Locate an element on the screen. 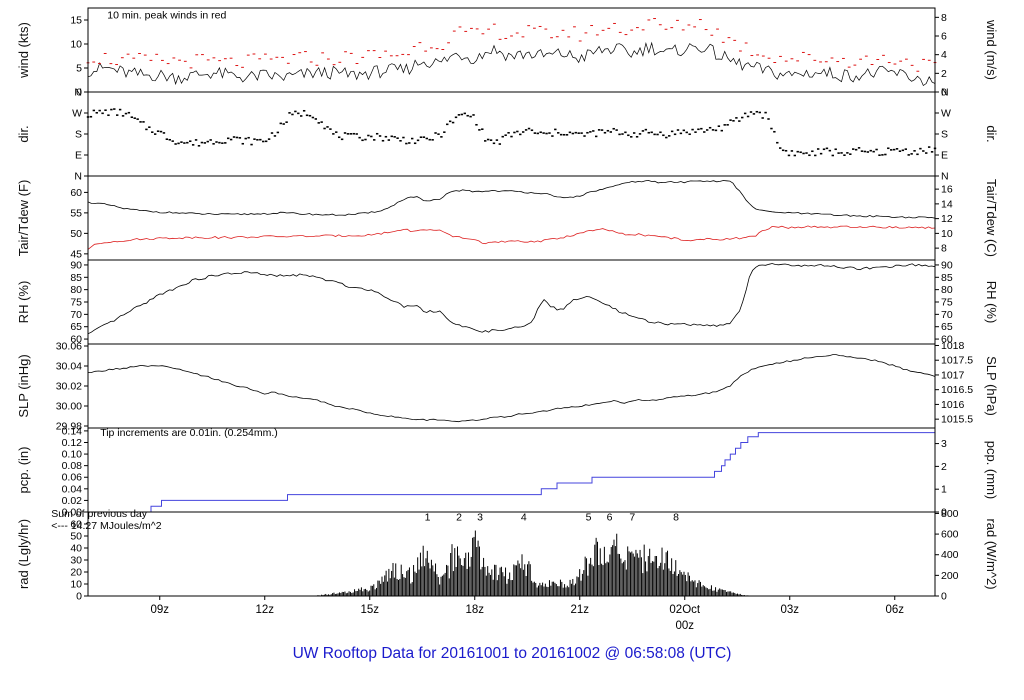 This screenshot has height=700, width=1024. annotation: Sum of previous day is located at coordinates (99, 514).